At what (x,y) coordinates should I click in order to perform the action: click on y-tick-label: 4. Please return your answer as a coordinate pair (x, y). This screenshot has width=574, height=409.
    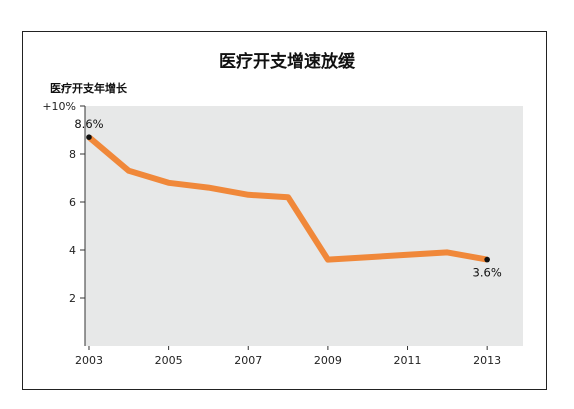
    Looking at the image, I should click on (72, 250).